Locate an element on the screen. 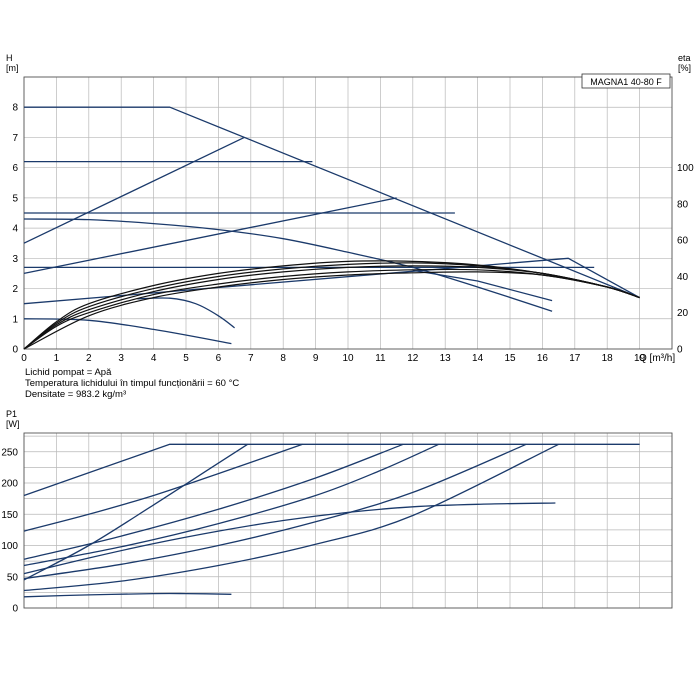  series-line-h-curve-2.6 is located at coordinates (482, 285).